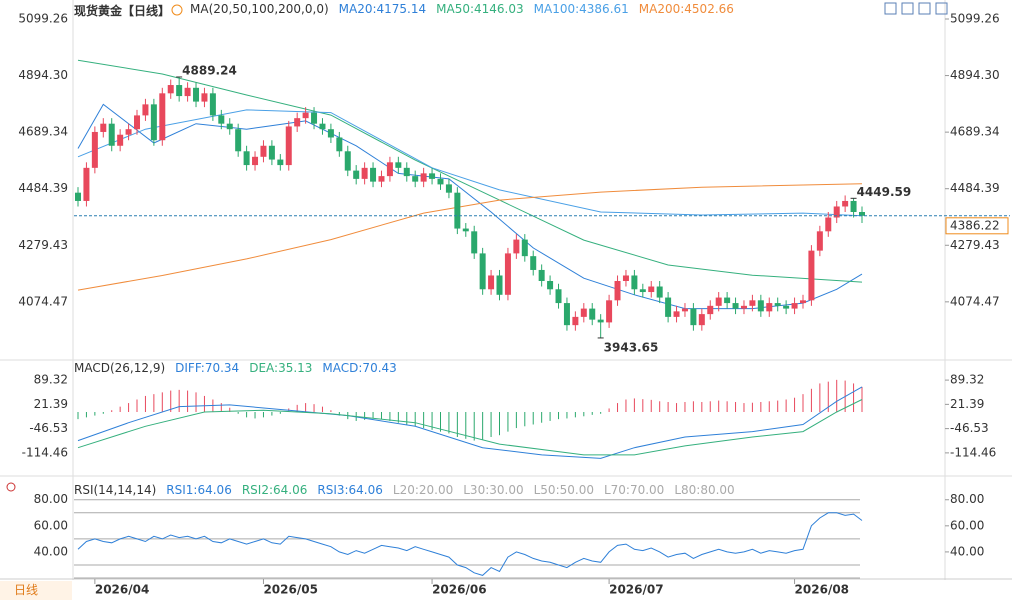 The width and height of the screenshot is (1012, 600). I want to click on settings-icon, so click(11, 487).